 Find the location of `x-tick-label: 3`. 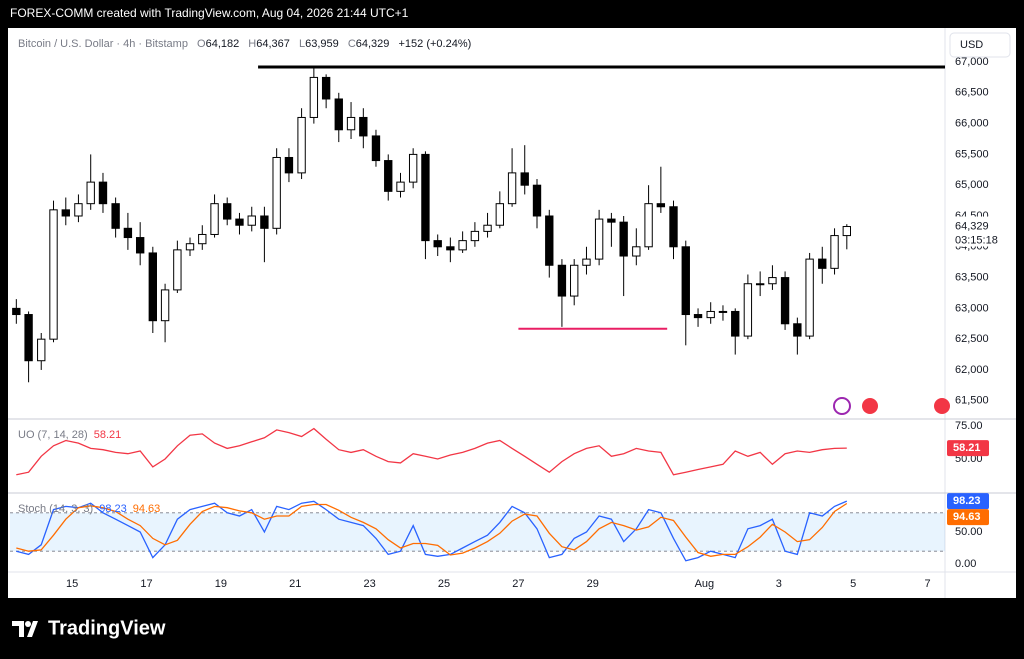

x-tick-label: 3 is located at coordinates (779, 584).